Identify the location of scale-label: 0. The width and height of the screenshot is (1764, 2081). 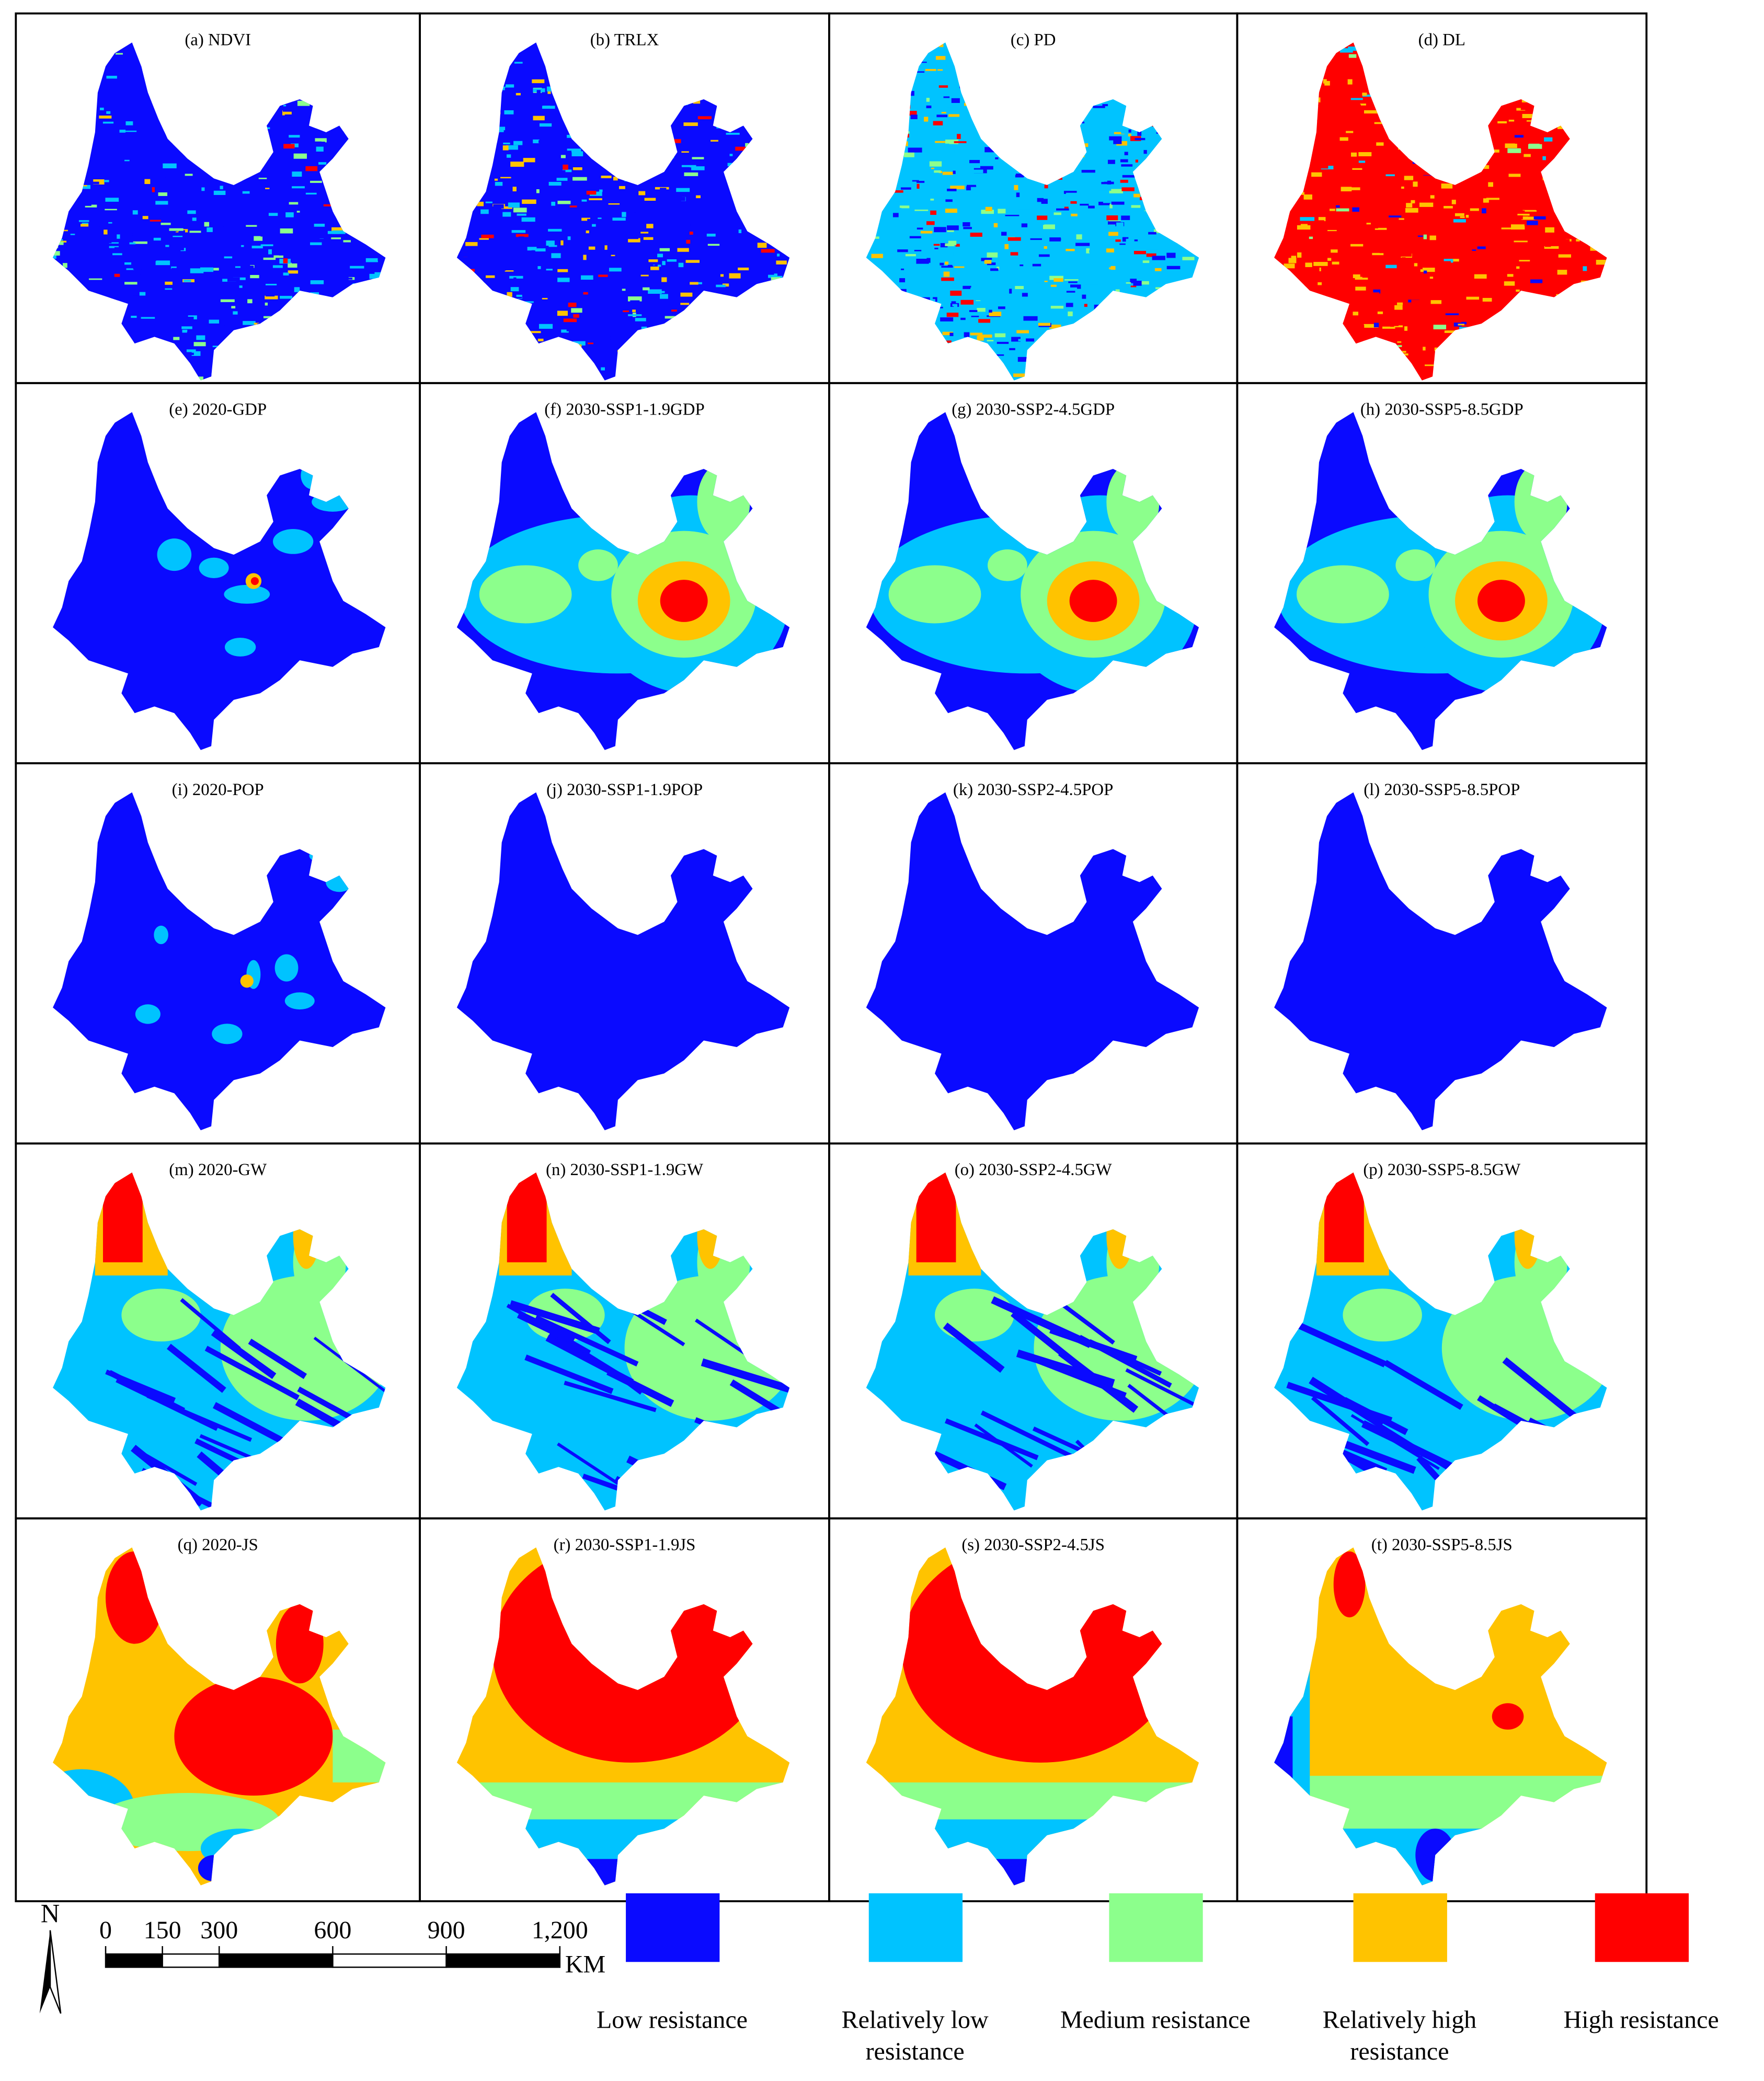
(106, 1930).